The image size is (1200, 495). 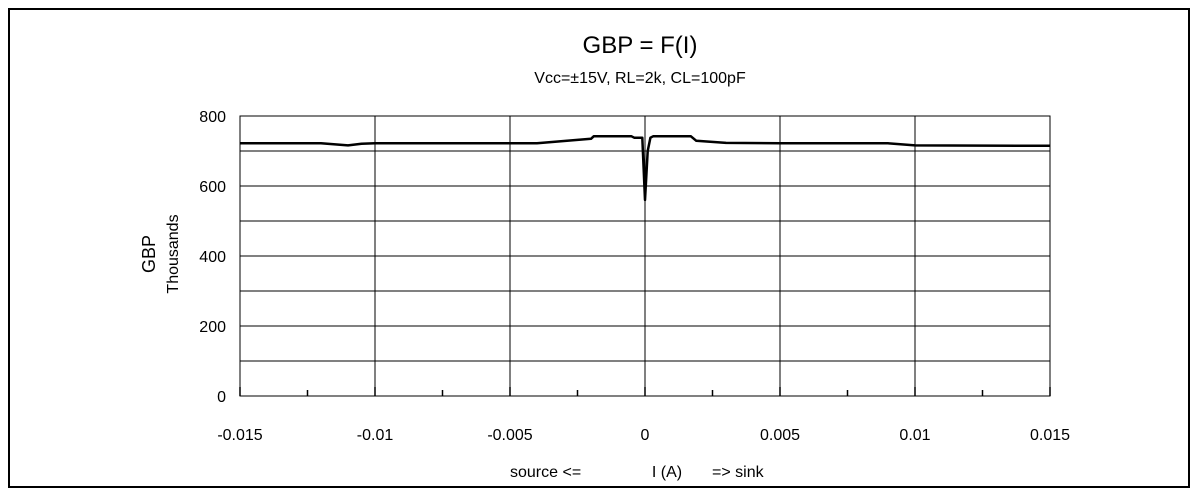 What do you see at coordinates (1050, 435) in the screenshot?
I see `x-tick-label: 0.015` at bounding box center [1050, 435].